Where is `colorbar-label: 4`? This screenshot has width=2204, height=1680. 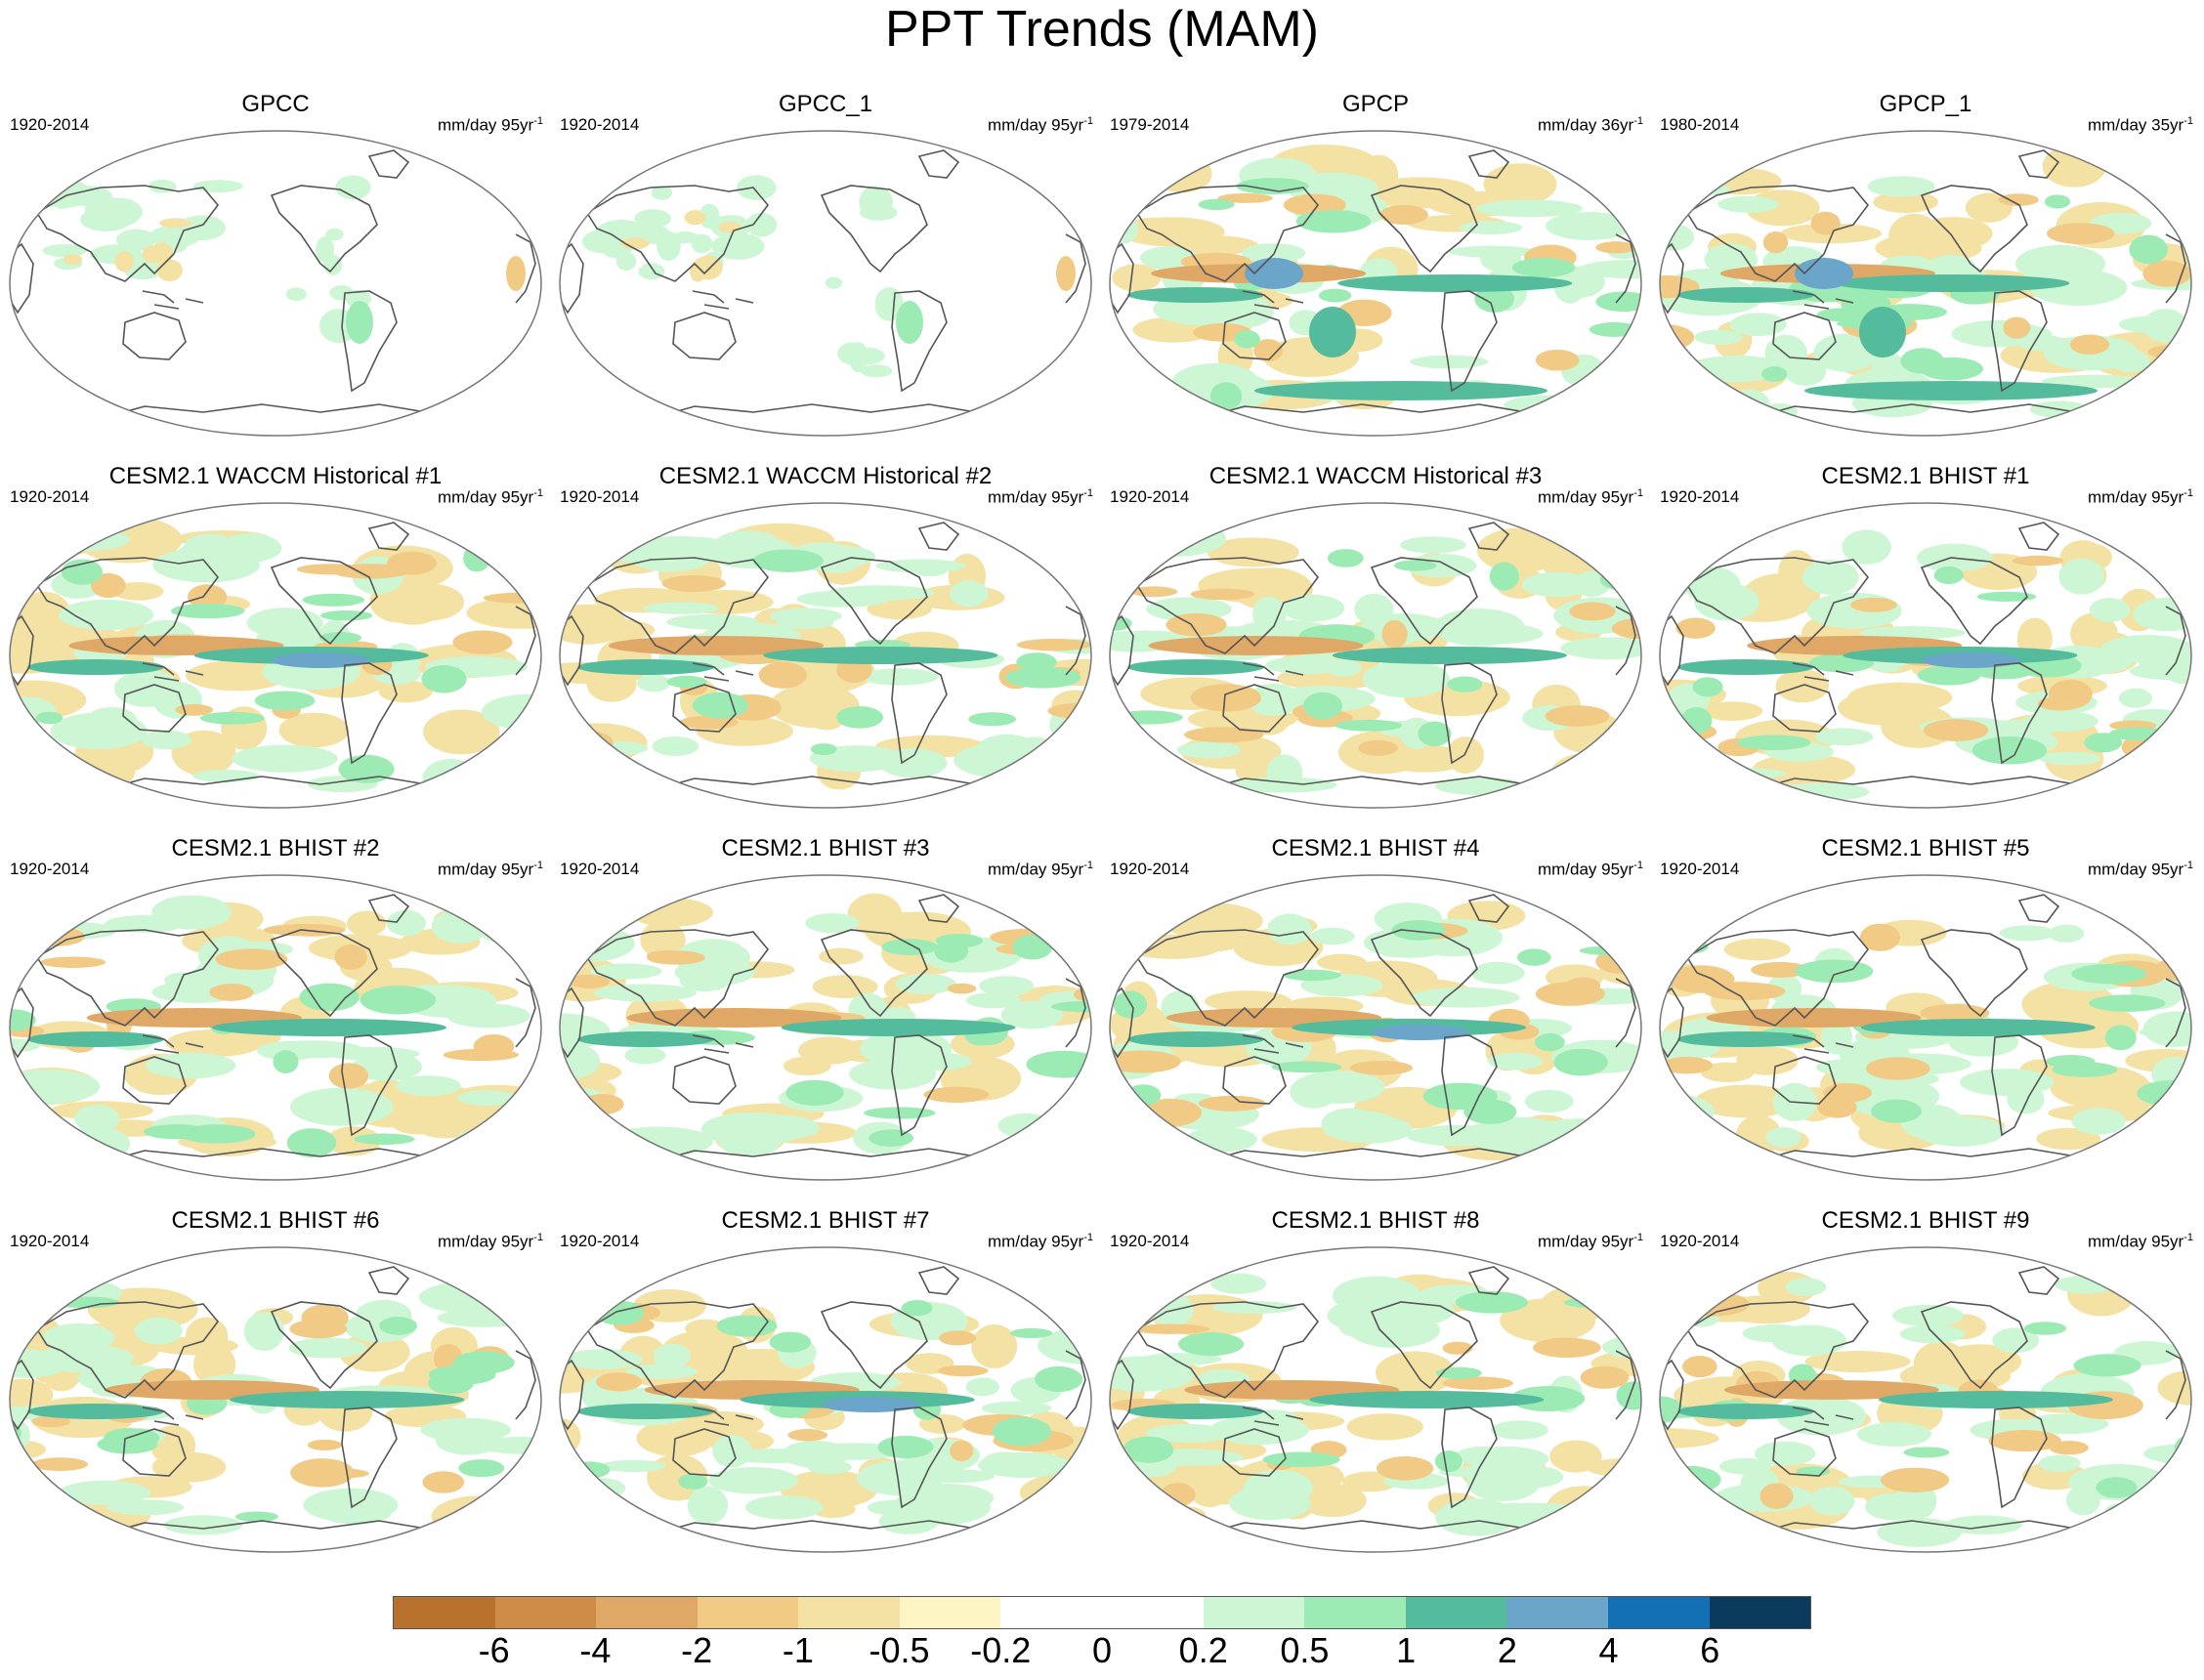
colorbar-label: 4 is located at coordinates (1608, 1650).